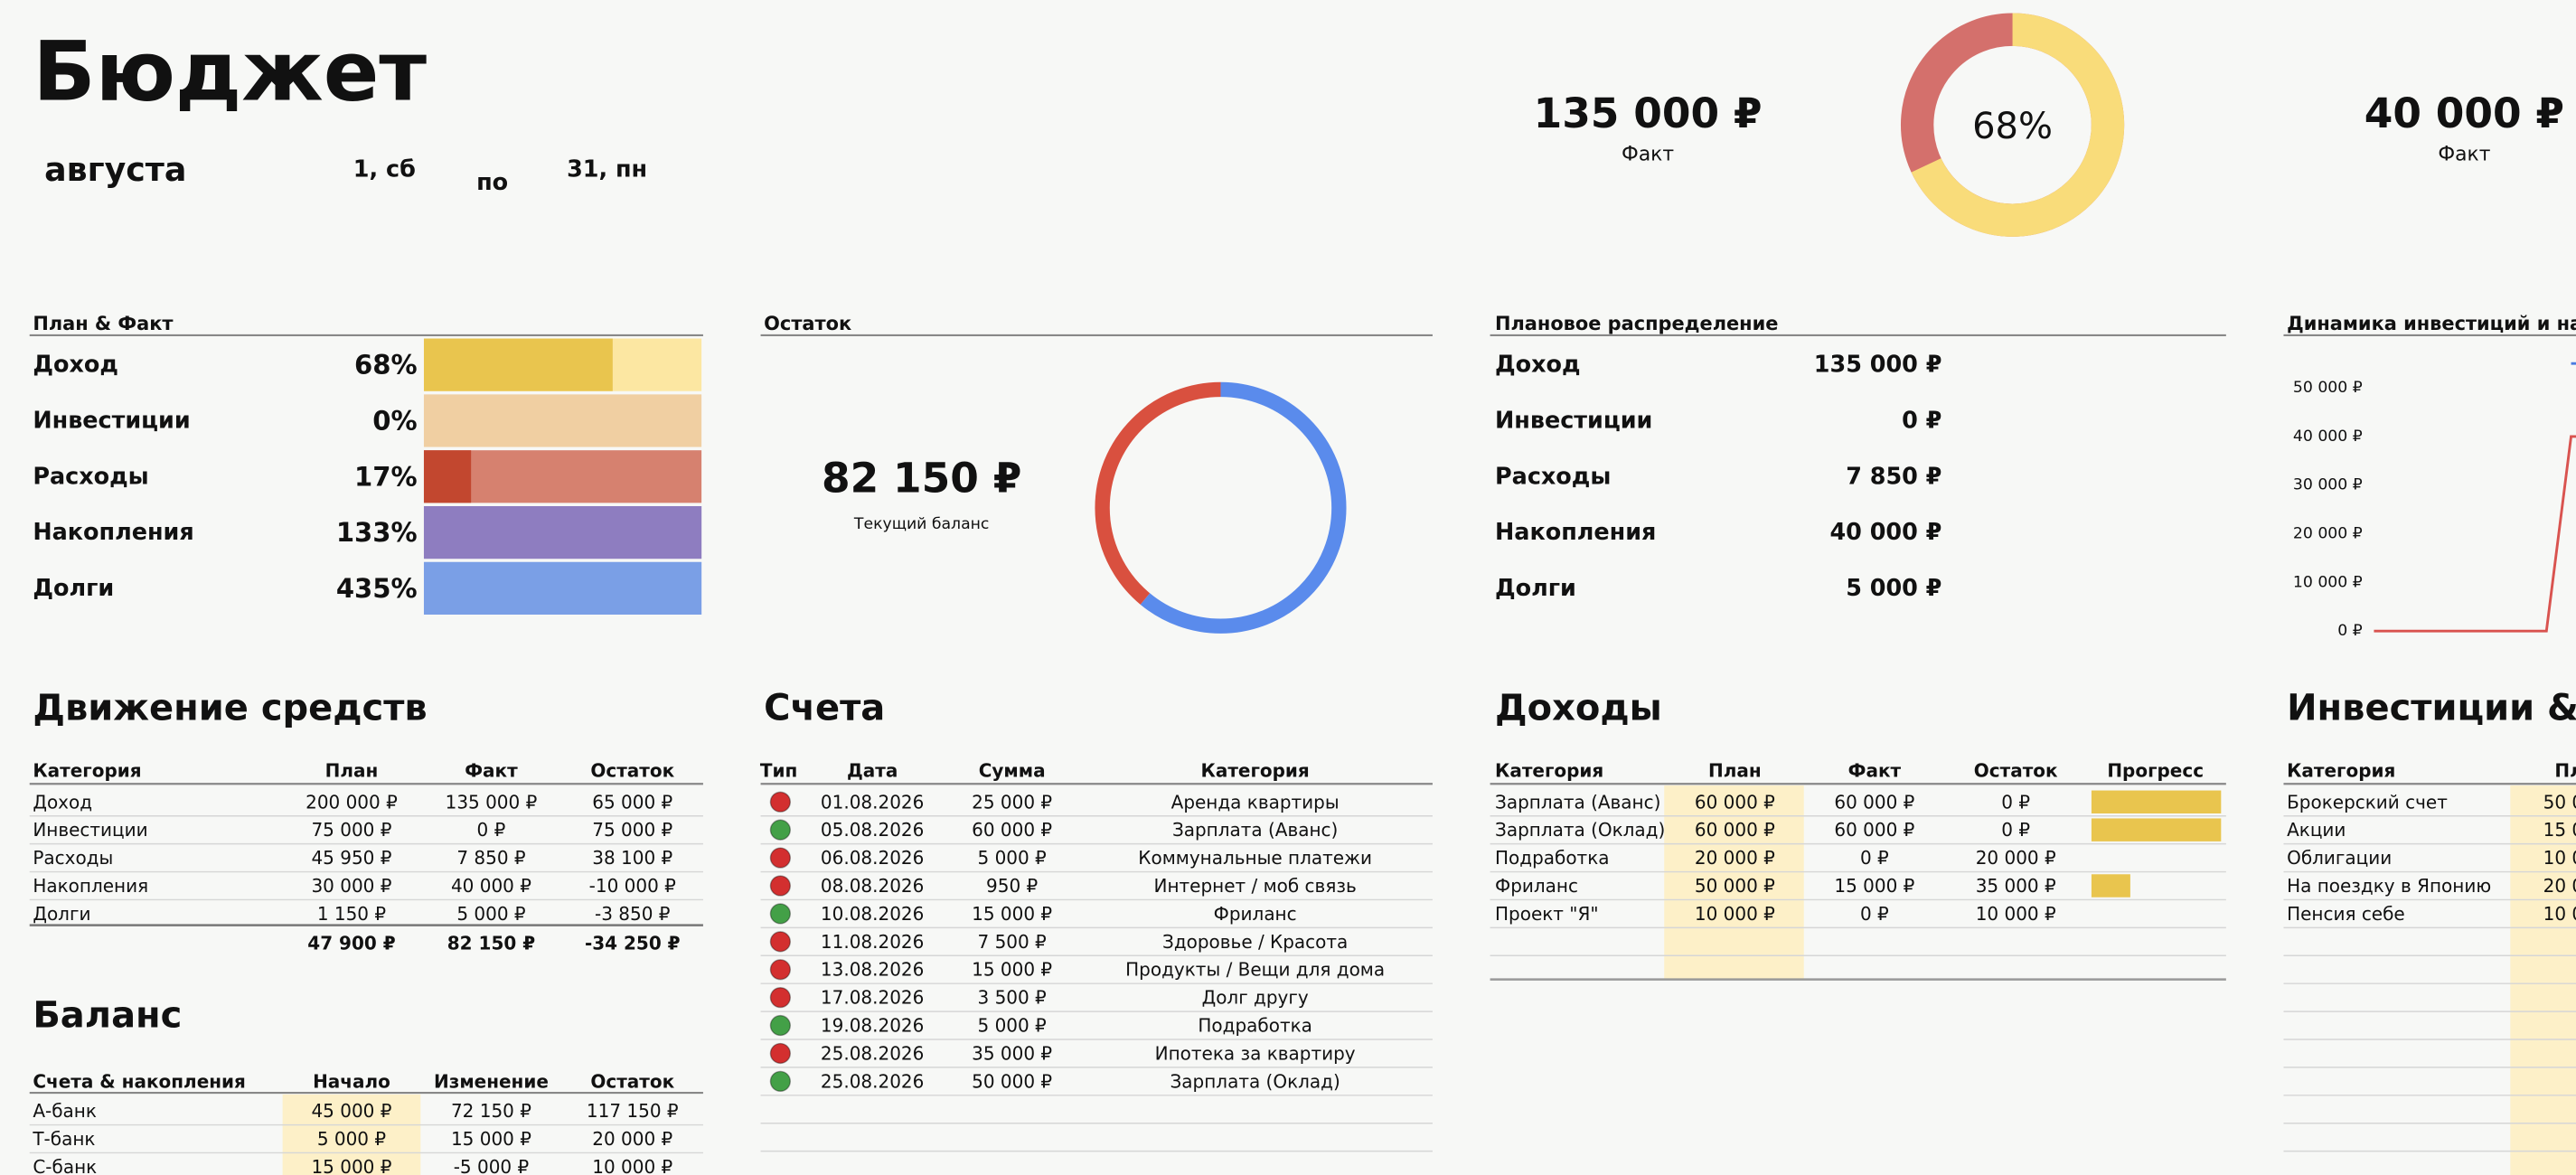  I want to click on row-value: 135 000 ₽, so click(1878, 365).